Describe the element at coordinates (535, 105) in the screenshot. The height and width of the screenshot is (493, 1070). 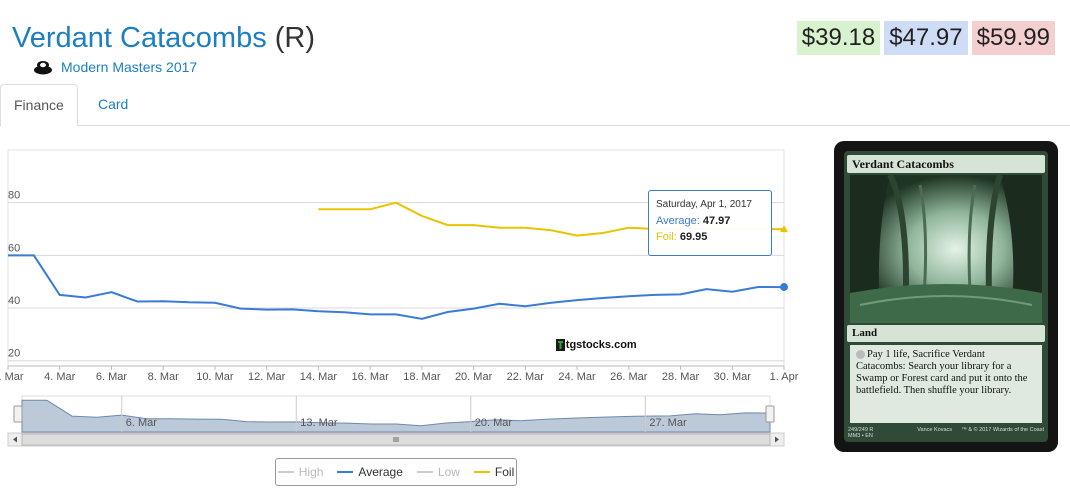
I see `tab-bar: Finance Card` at that location.